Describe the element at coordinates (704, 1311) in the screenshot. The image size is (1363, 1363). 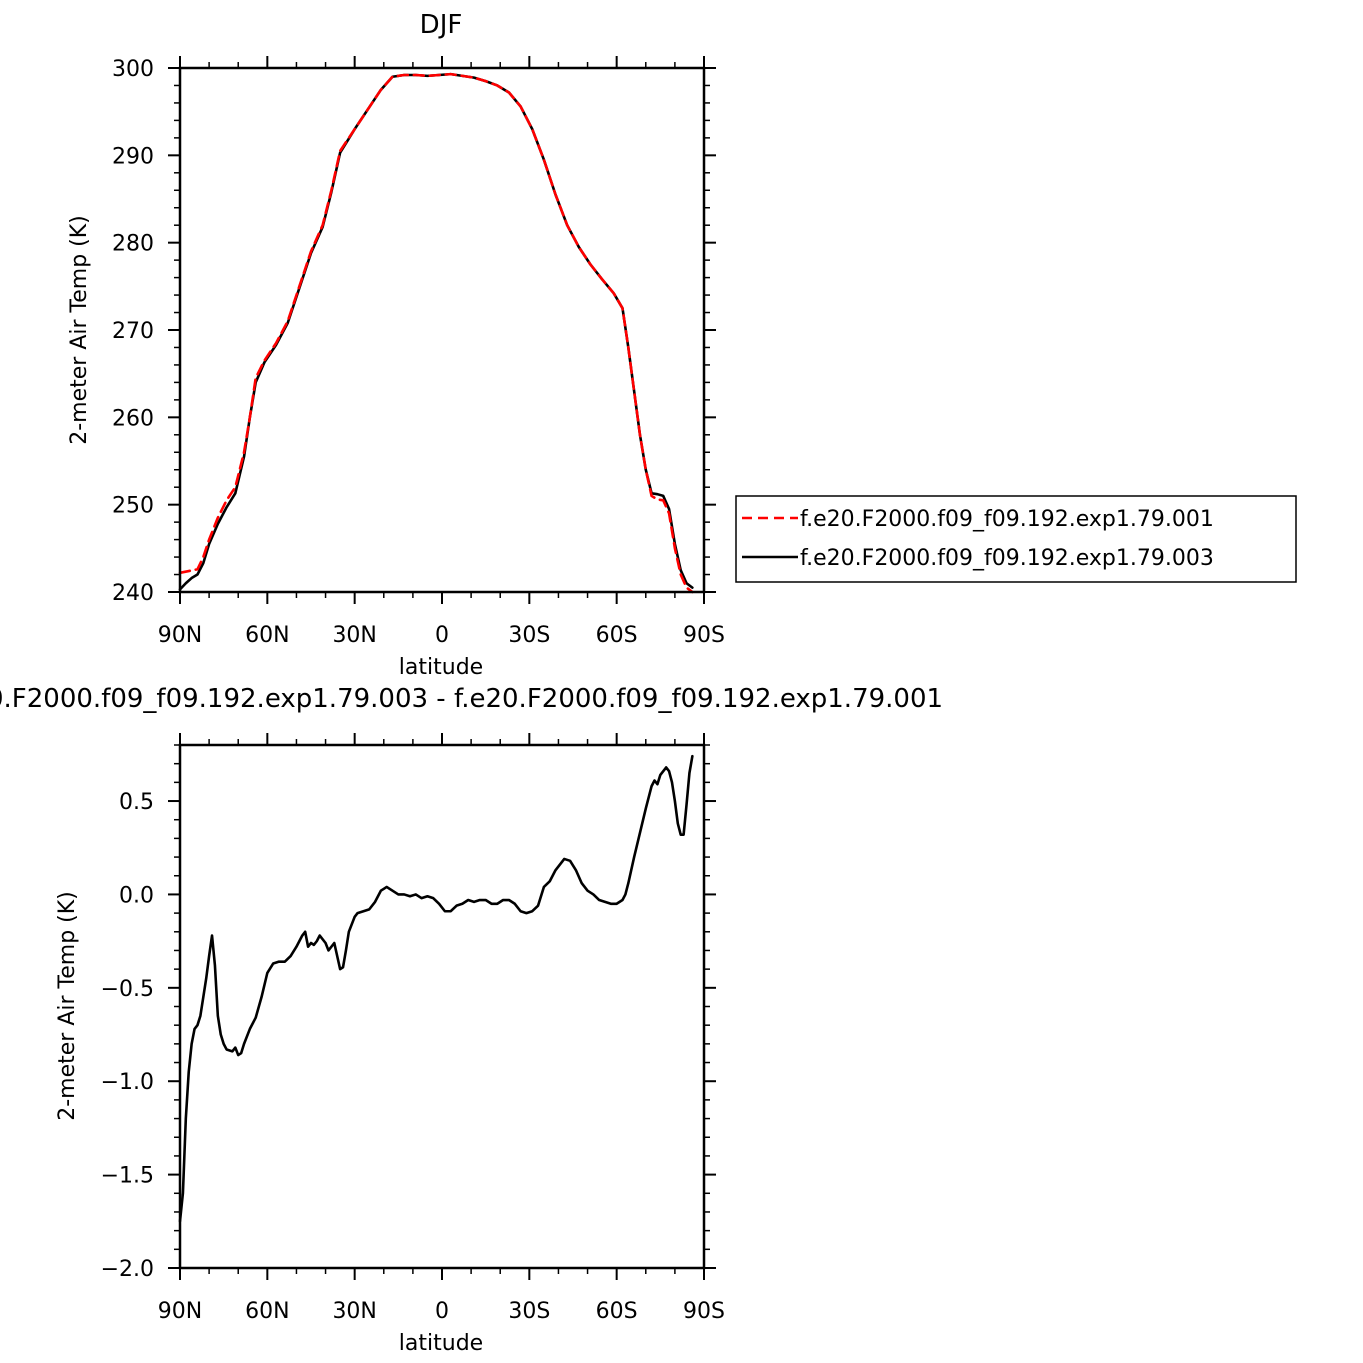
I see `bottom-x-tick-label: 90S` at that location.